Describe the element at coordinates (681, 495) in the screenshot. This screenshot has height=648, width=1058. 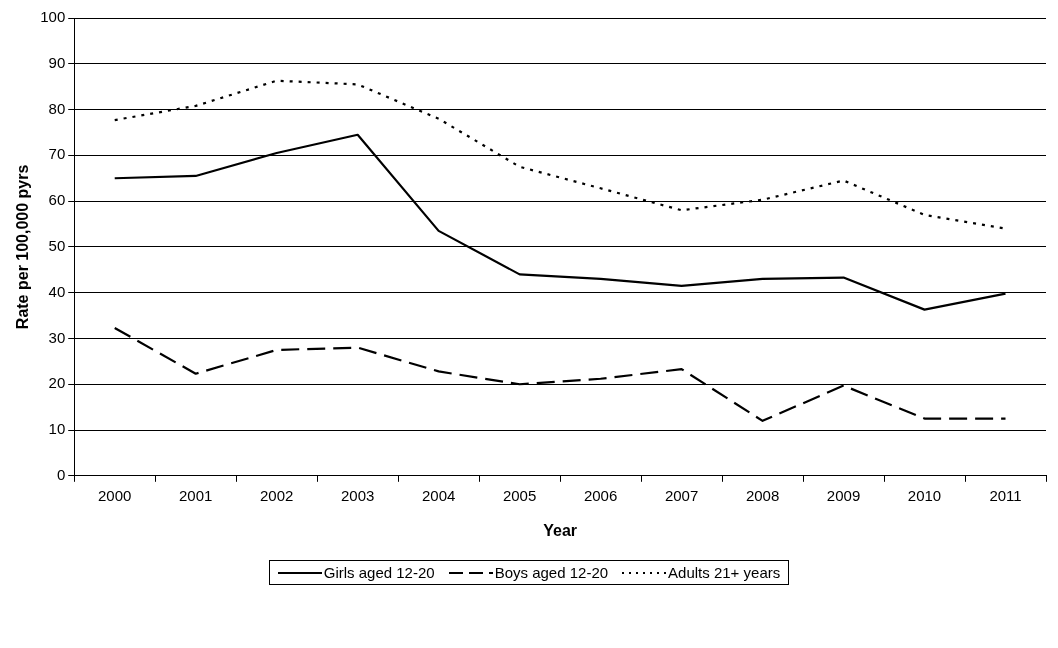
I see `x-tick-label: 2007` at that location.